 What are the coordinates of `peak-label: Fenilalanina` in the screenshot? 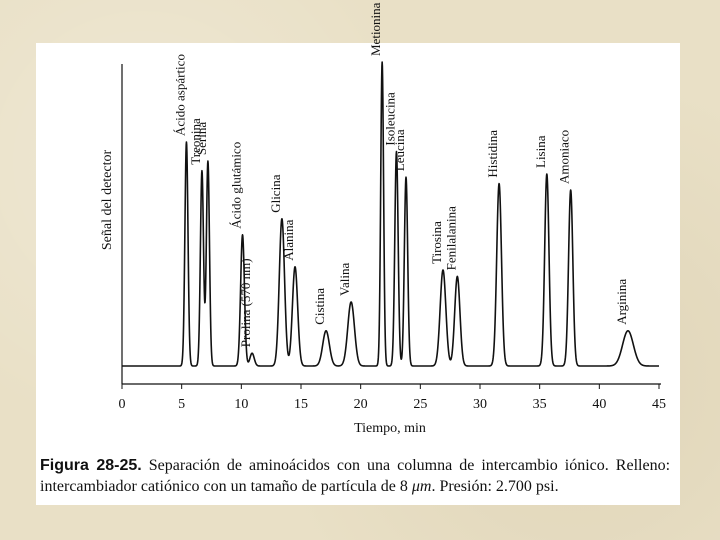 It's located at (450, 238).